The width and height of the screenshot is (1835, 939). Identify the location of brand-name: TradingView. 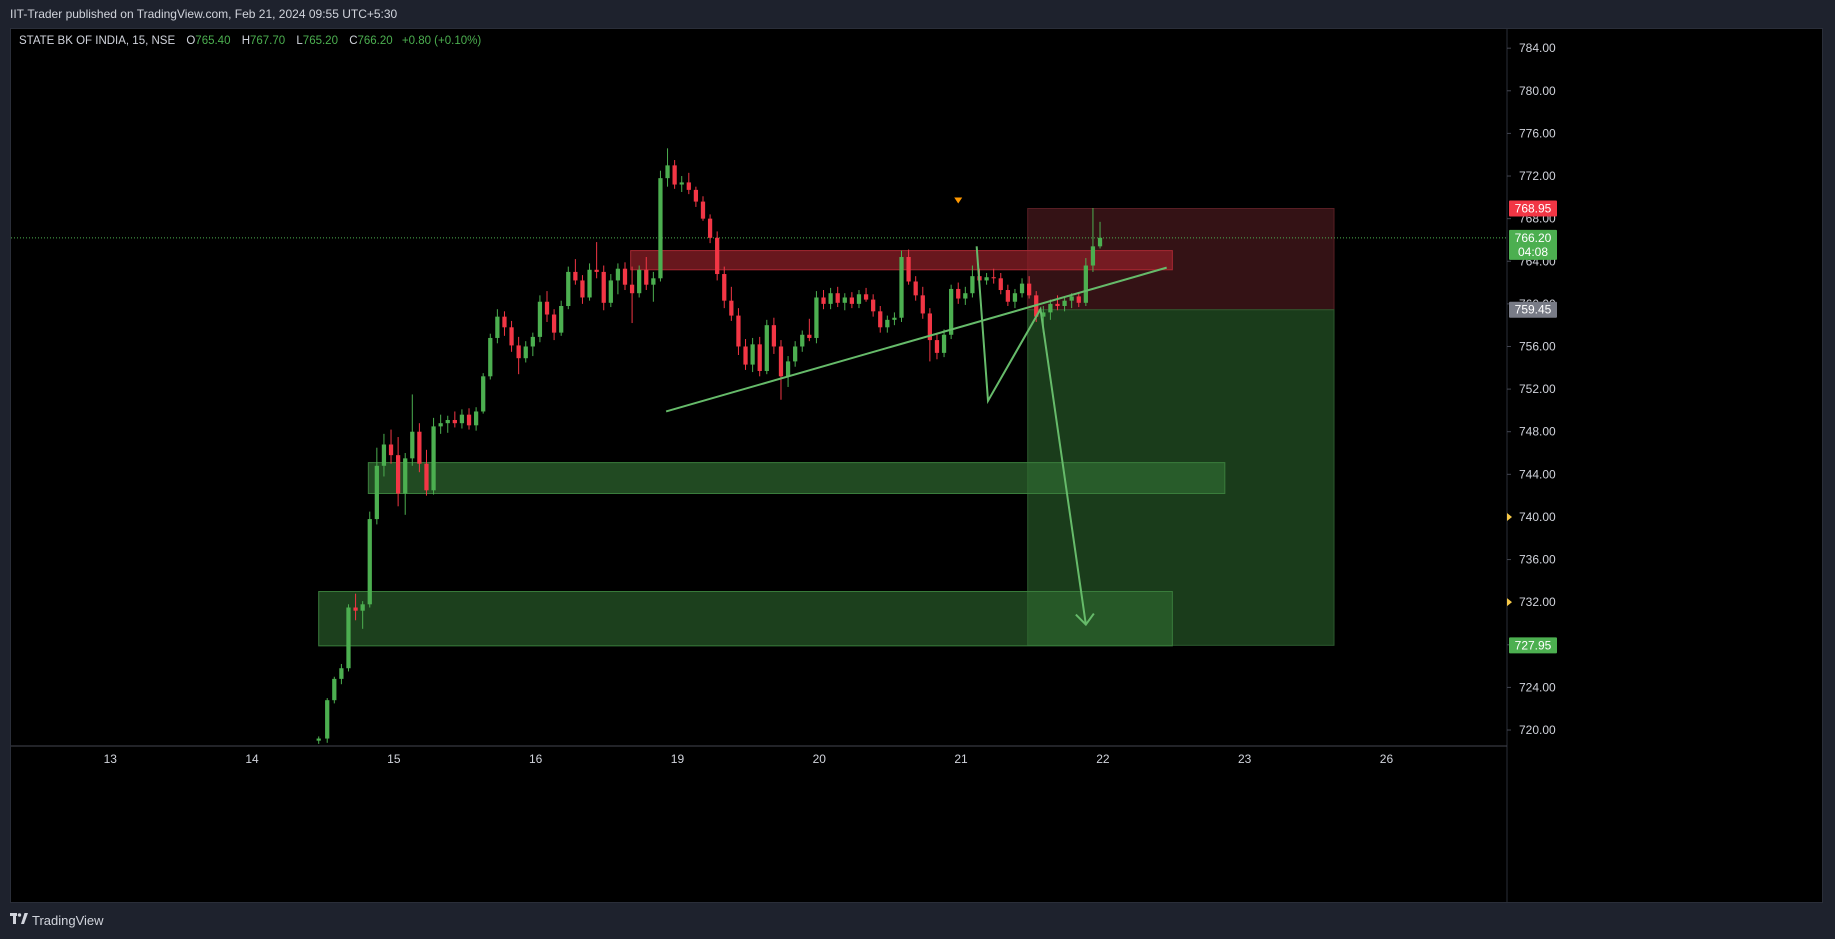
(68, 920).